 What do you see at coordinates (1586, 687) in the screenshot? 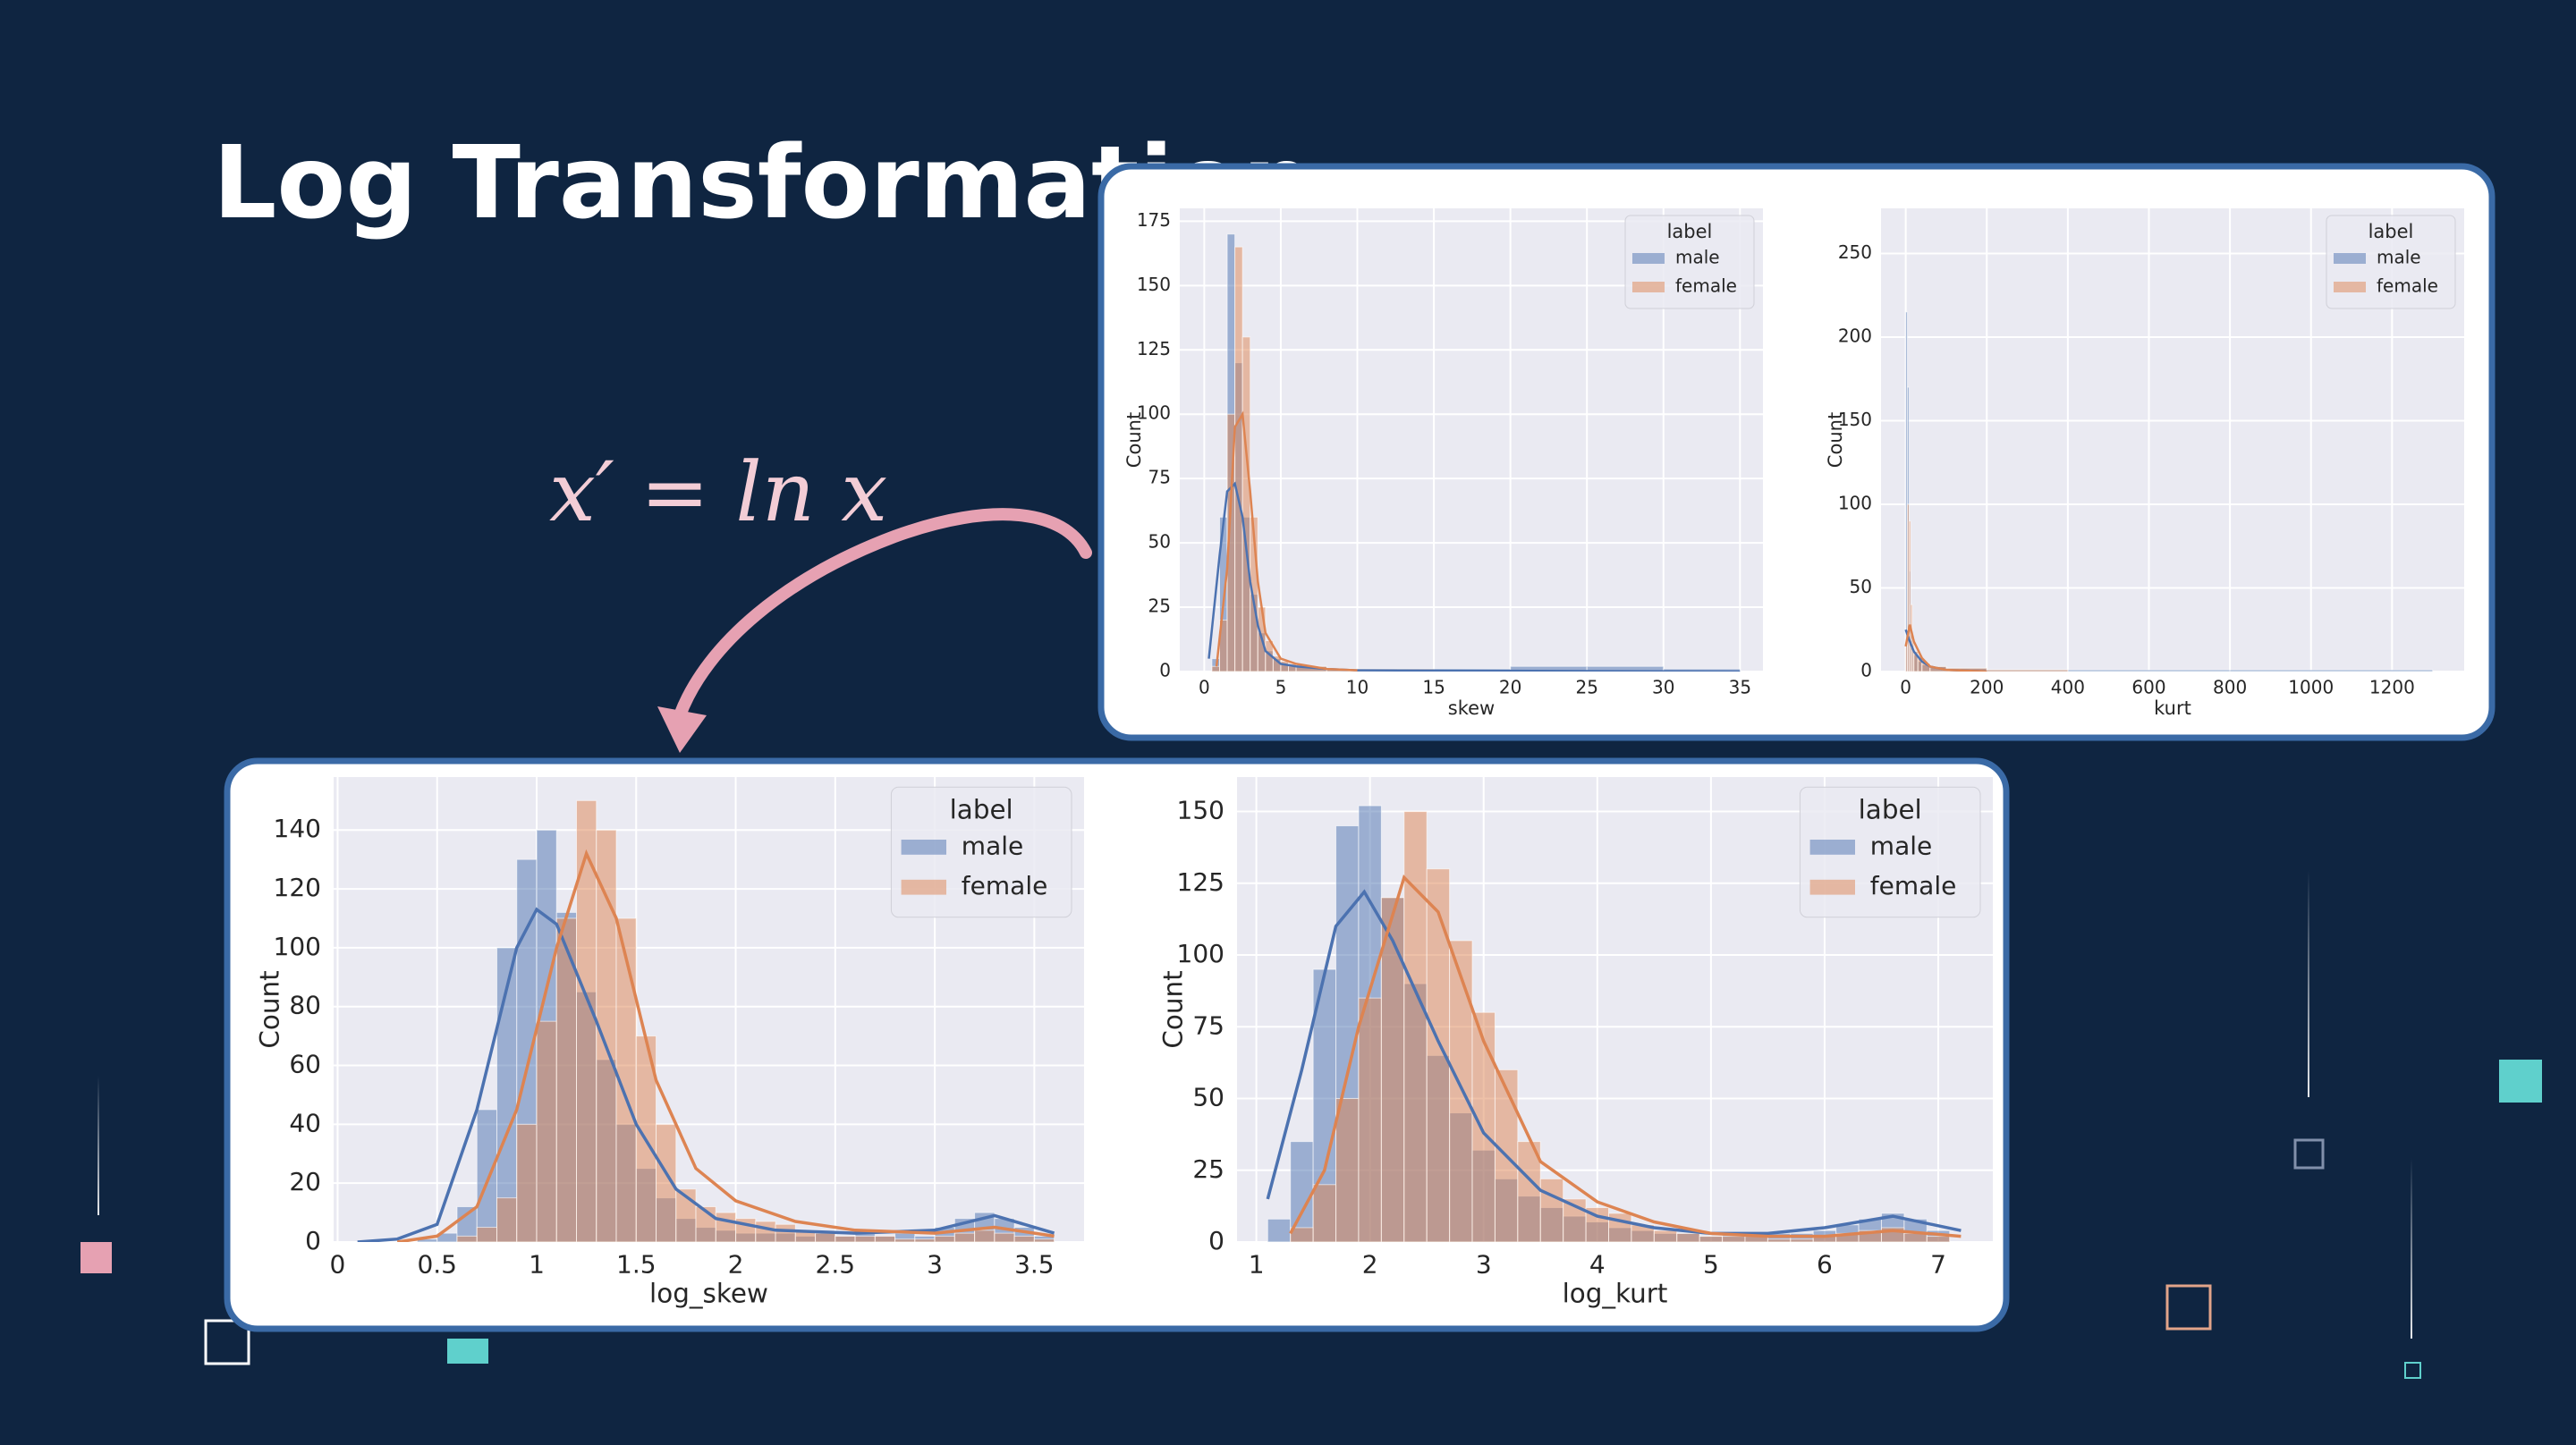
I see `x-tick-label: 25` at bounding box center [1586, 687].